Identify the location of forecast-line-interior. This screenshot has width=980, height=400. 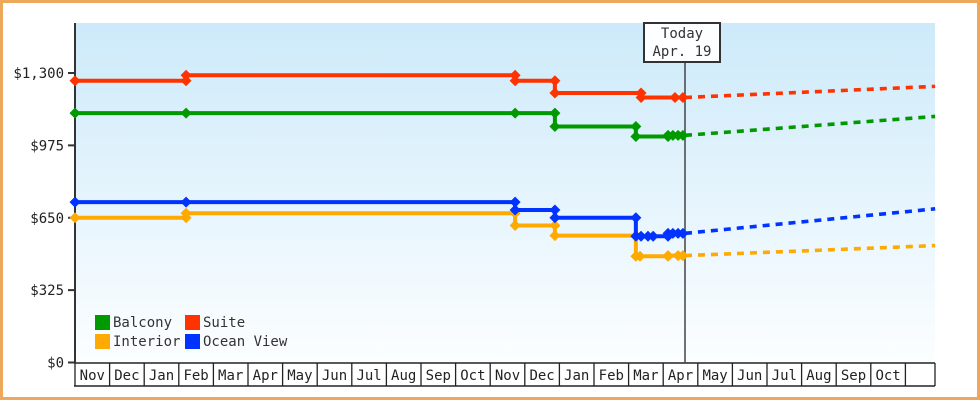
(810, 250).